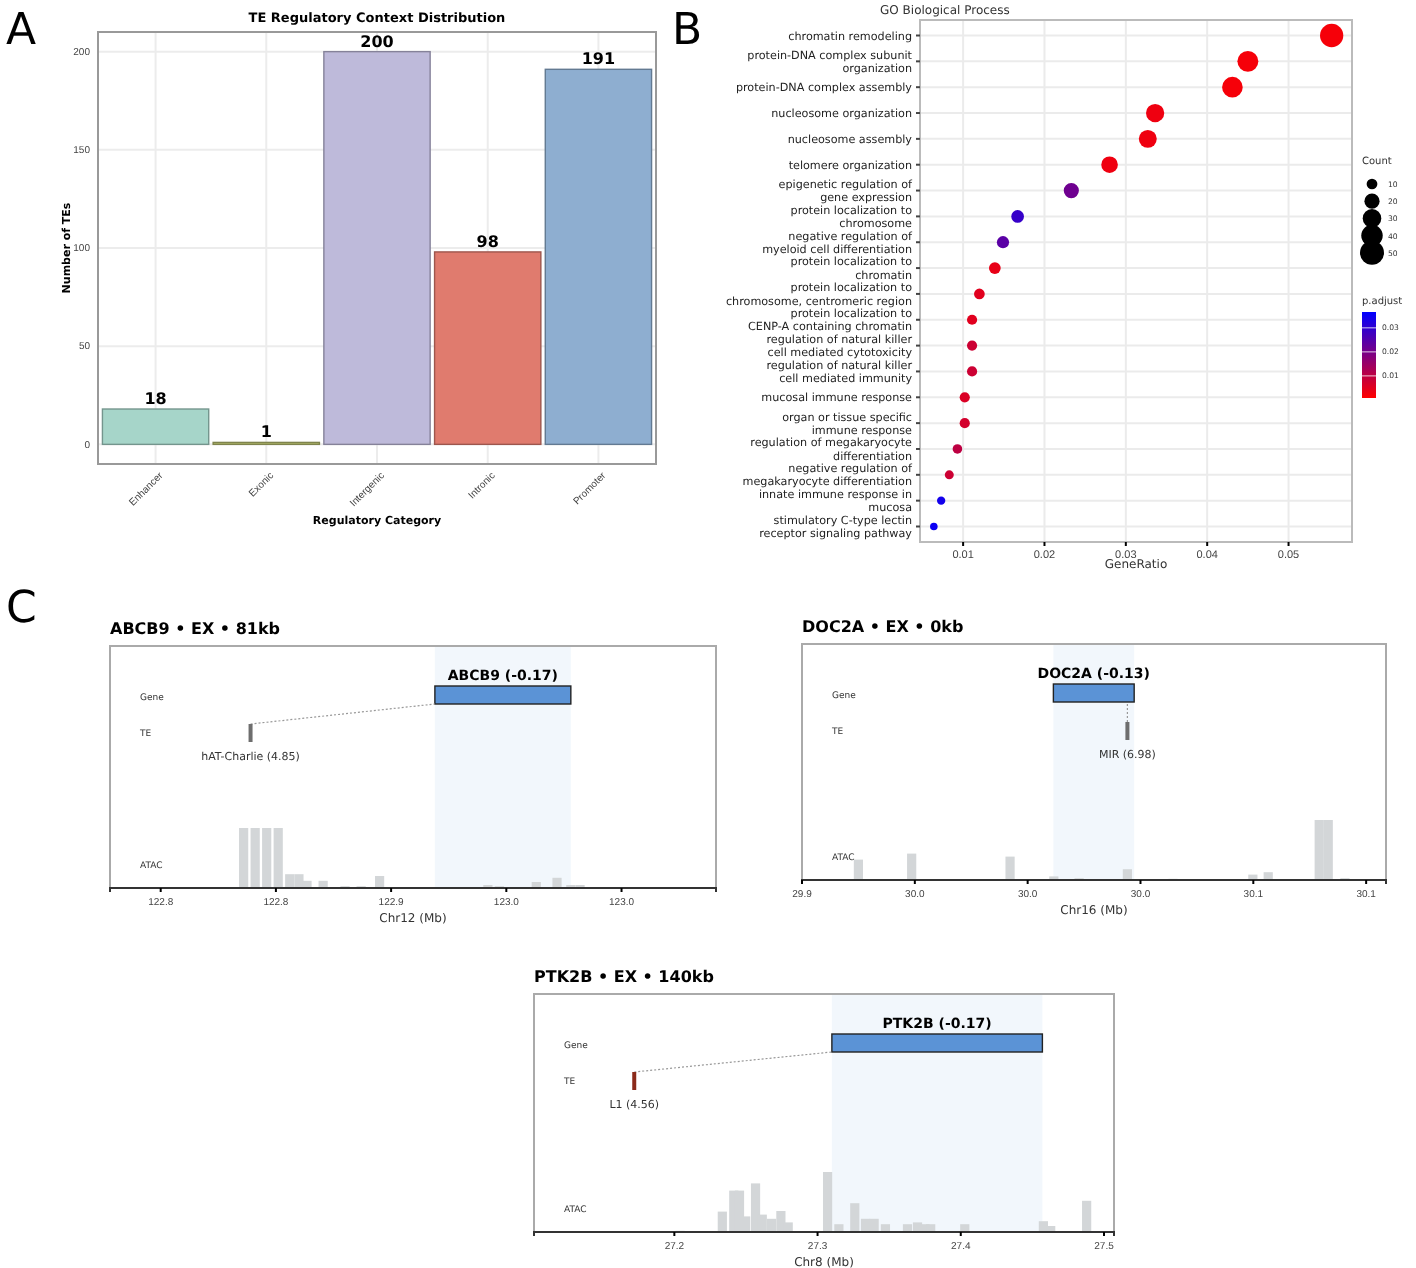  What do you see at coordinates (21, 609) in the screenshot?
I see `text: C` at bounding box center [21, 609].